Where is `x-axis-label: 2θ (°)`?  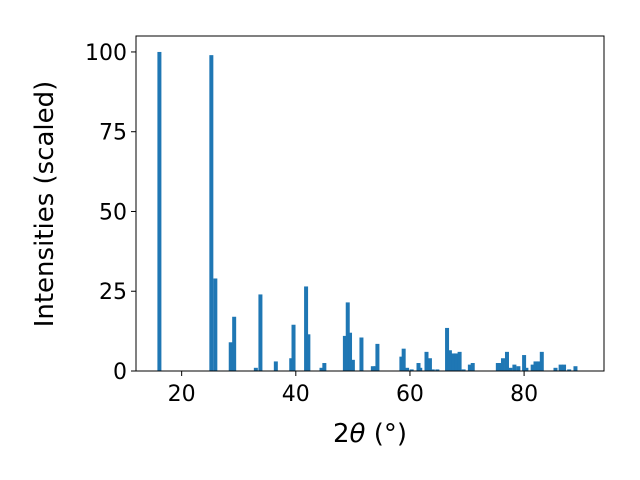 x-axis-label: 2θ (°) is located at coordinates (370, 434).